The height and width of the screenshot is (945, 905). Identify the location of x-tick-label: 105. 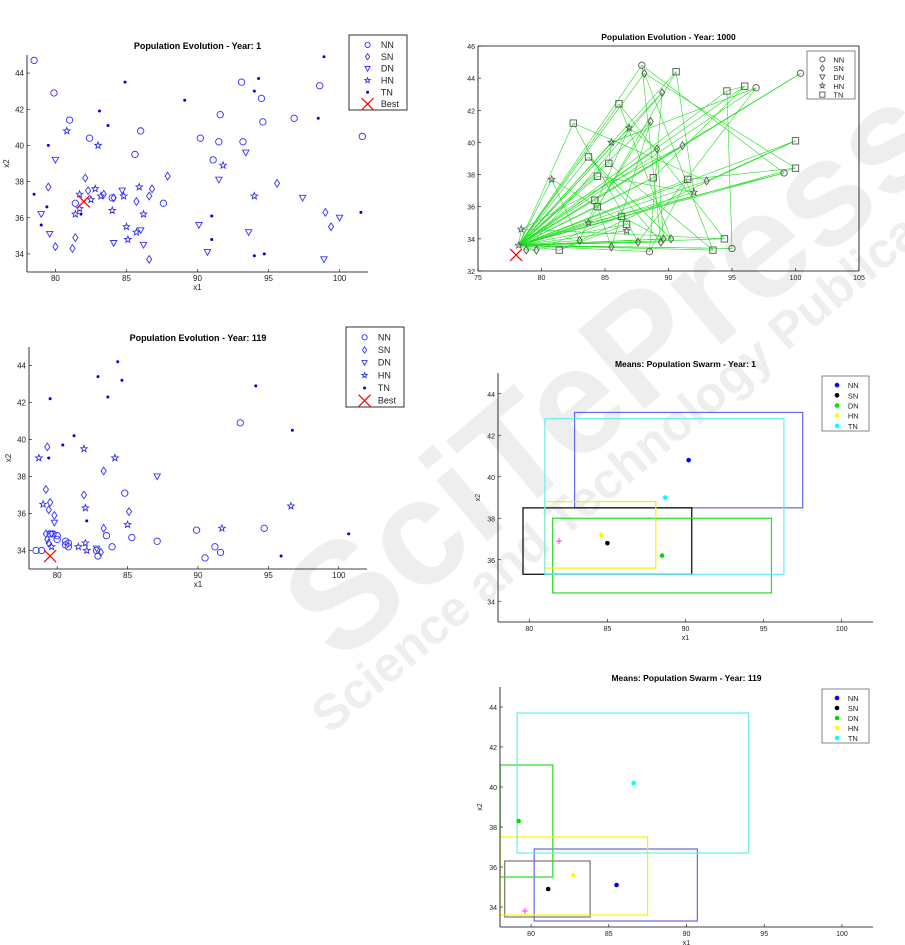
(859, 278).